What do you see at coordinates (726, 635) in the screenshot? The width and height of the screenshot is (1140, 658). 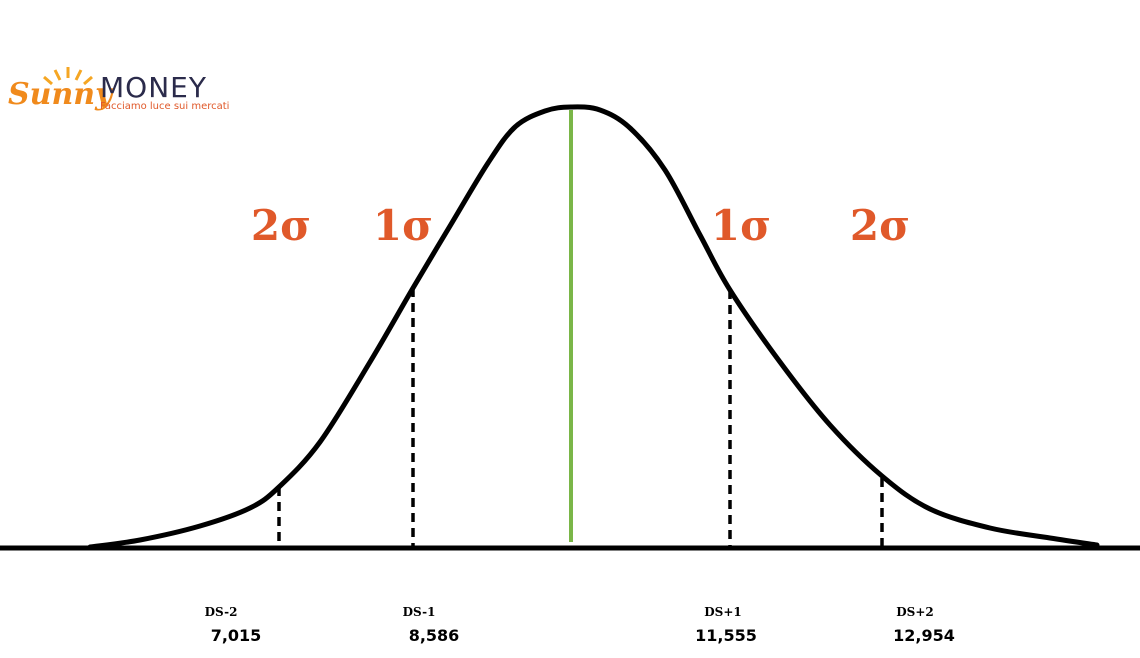 I see `marker-value: 11,555` at bounding box center [726, 635].